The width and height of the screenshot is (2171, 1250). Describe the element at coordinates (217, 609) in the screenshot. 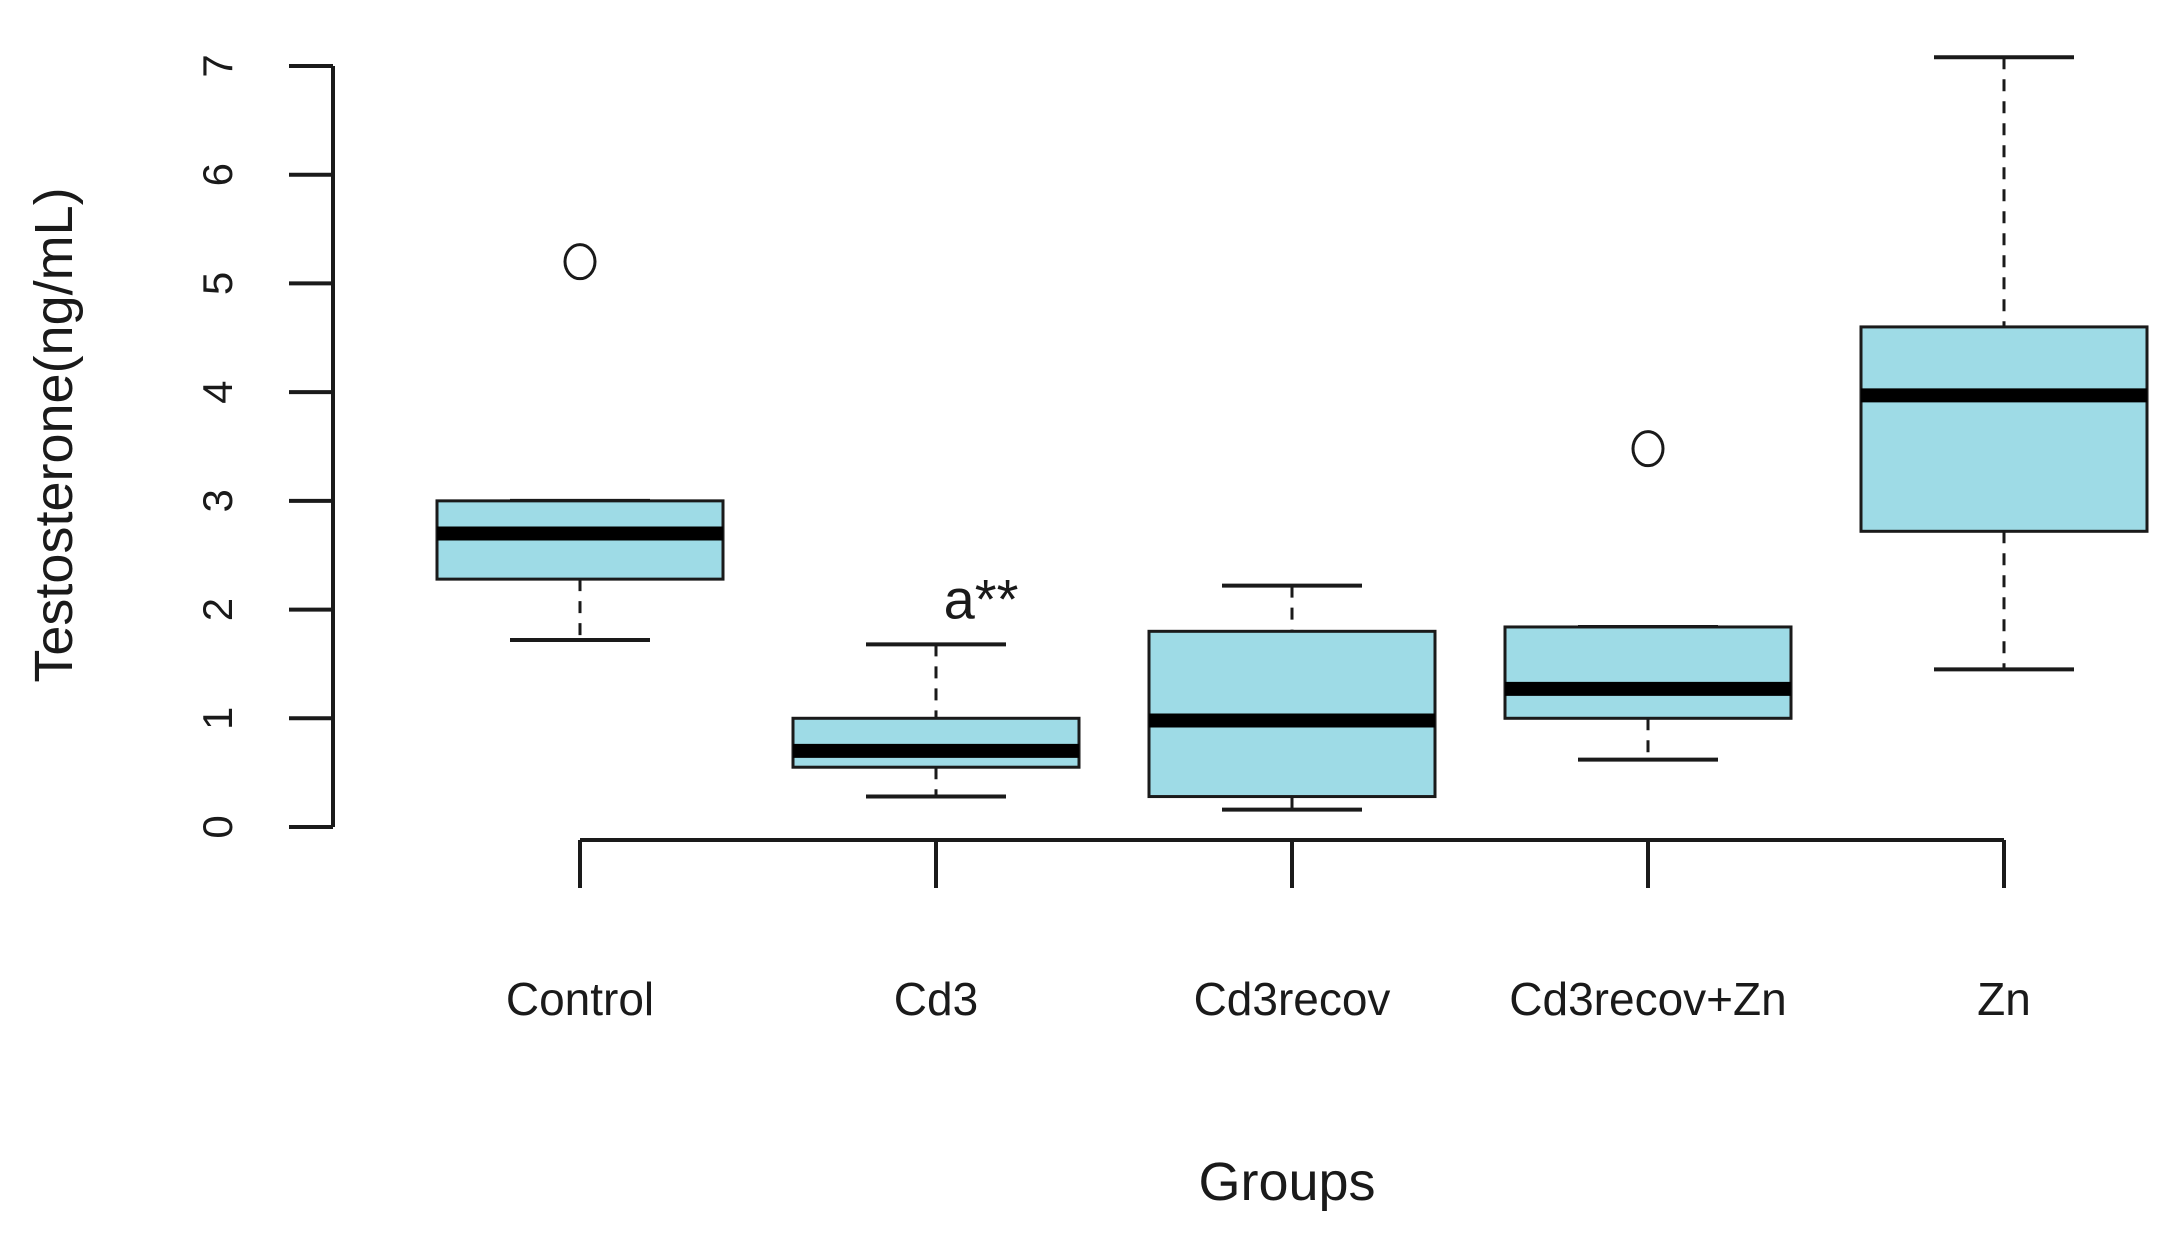

I see `y-tick-label: 2` at that location.